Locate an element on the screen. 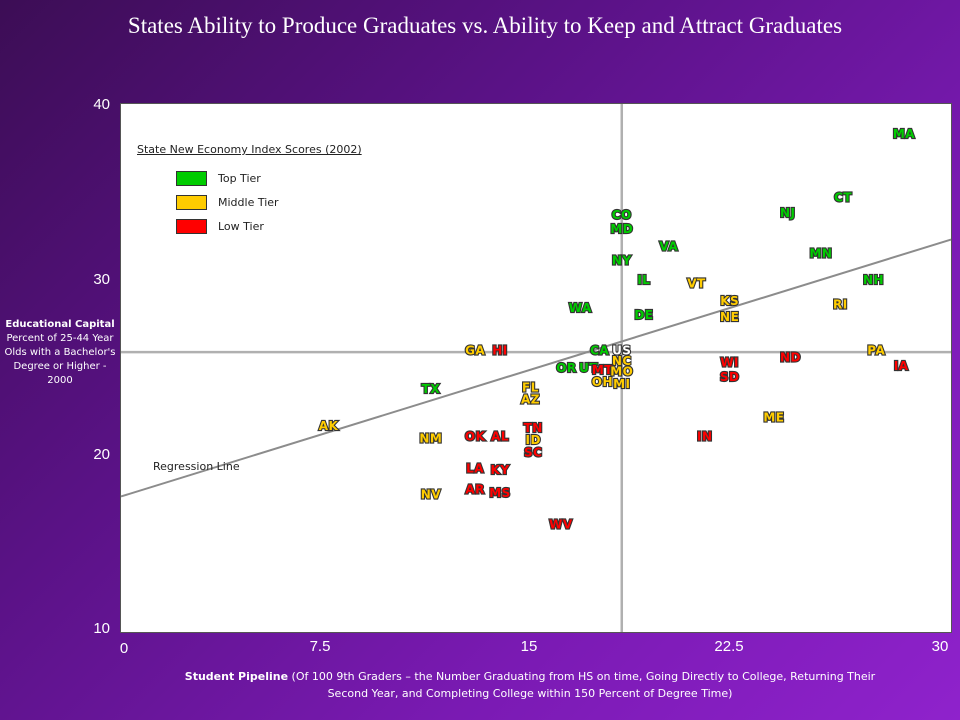 The height and width of the screenshot is (720, 960). state-point-ks: KS is located at coordinates (729, 301).